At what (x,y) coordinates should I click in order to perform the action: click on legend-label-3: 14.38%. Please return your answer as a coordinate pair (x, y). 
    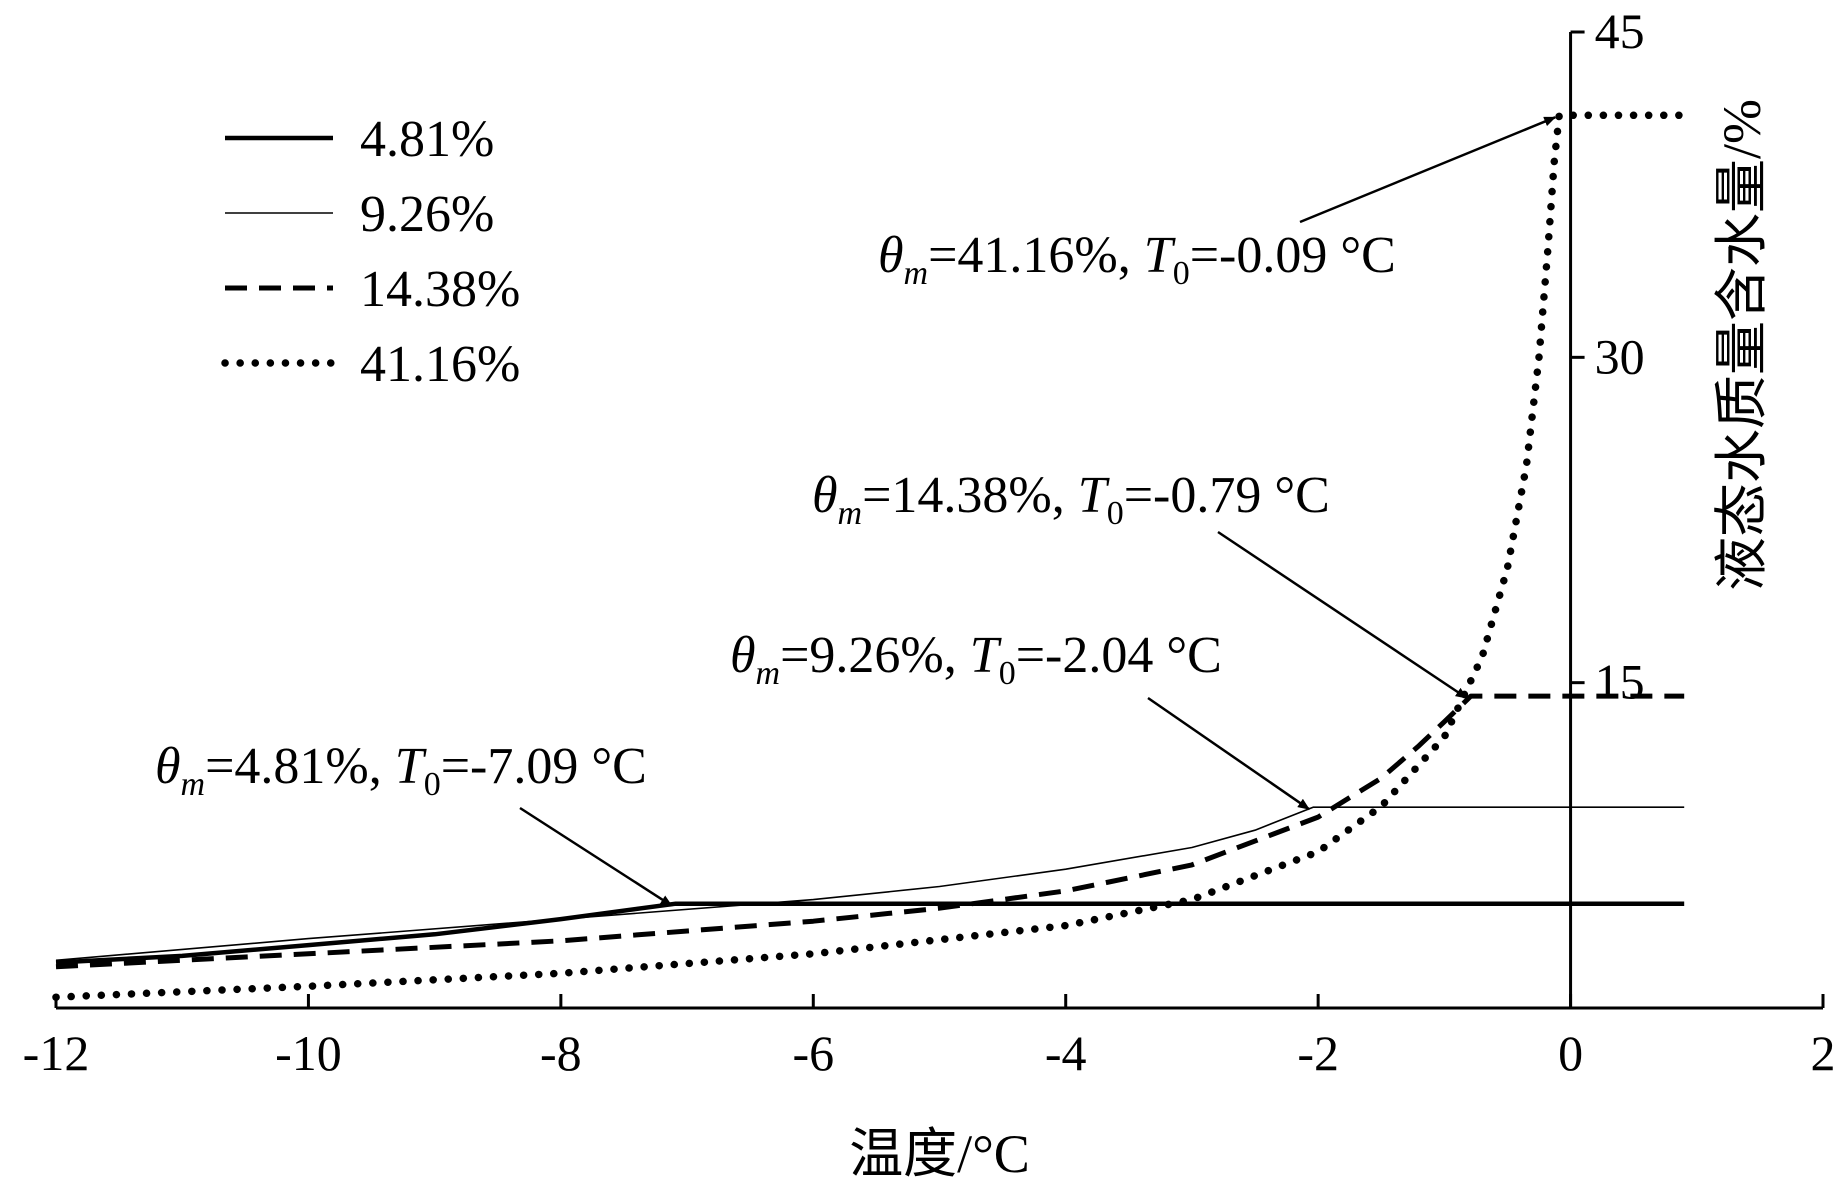
    Looking at the image, I should click on (440, 289).